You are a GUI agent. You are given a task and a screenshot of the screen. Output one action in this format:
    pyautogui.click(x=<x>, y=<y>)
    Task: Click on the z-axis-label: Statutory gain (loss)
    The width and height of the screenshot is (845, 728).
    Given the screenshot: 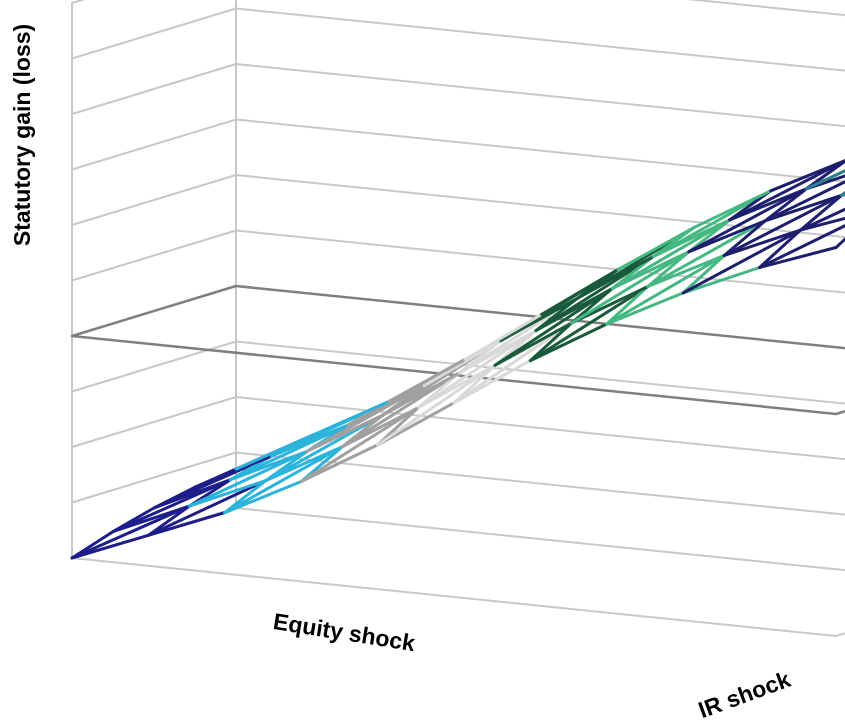 What is the action you would take?
    pyautogui.click(x=22, y=135)
    